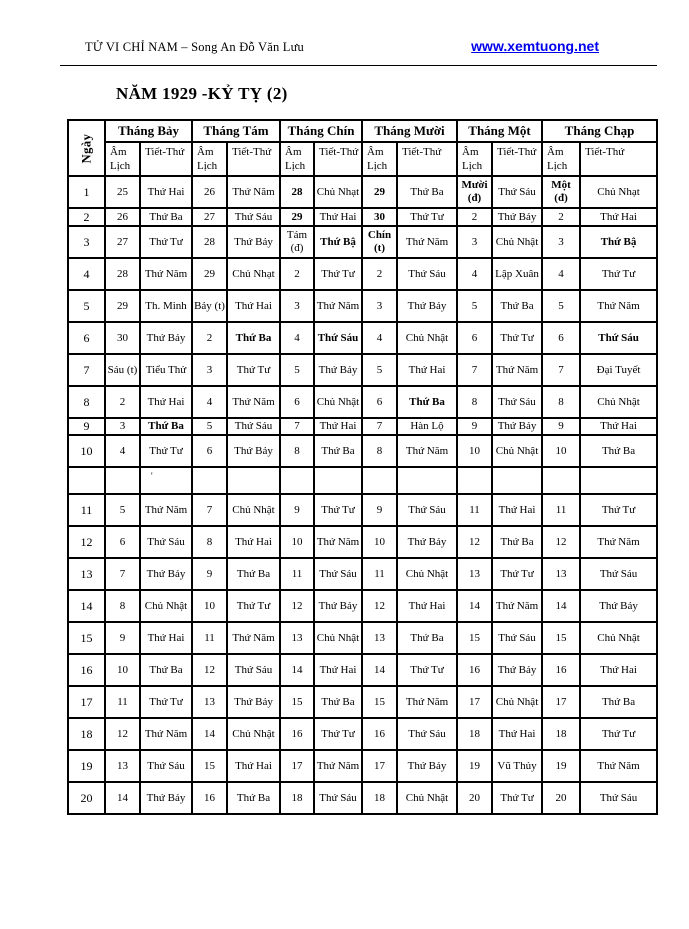 This screenshot has height=929, width=689. Describe the element at coordinates (427, 480) in the screenshot. I see `tiet-thu-cell` at that location.